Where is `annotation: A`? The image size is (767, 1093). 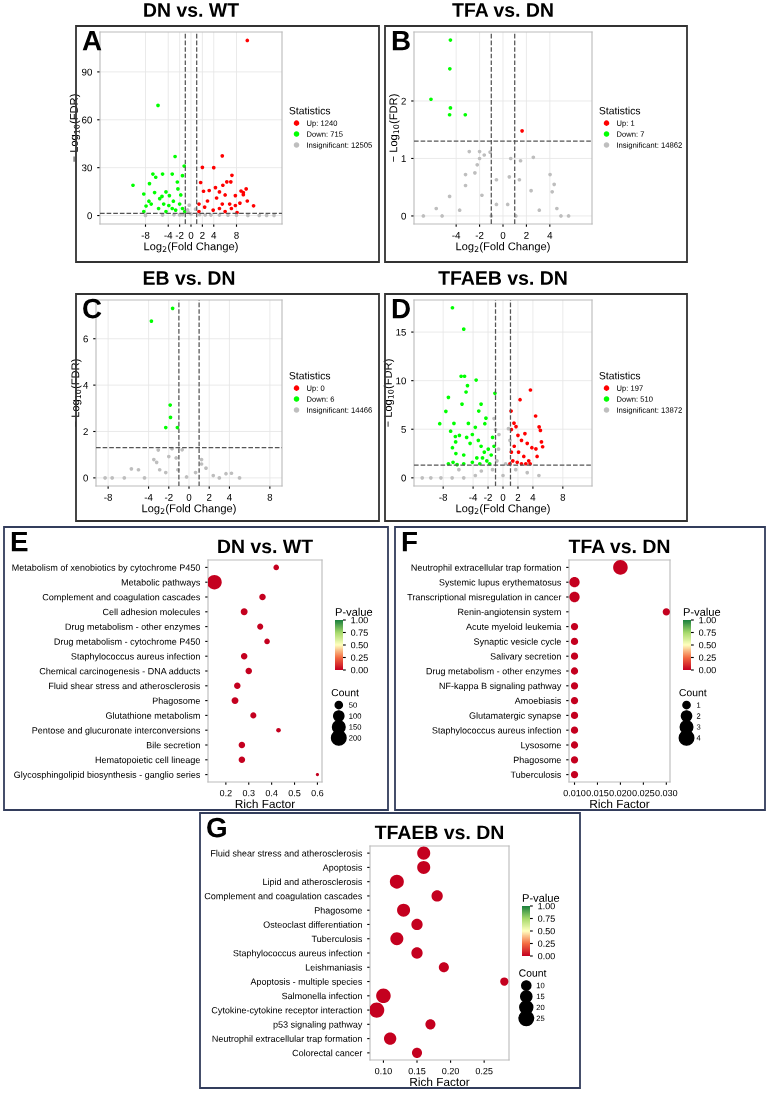 annotation: A is located at coordinates (92, 41).